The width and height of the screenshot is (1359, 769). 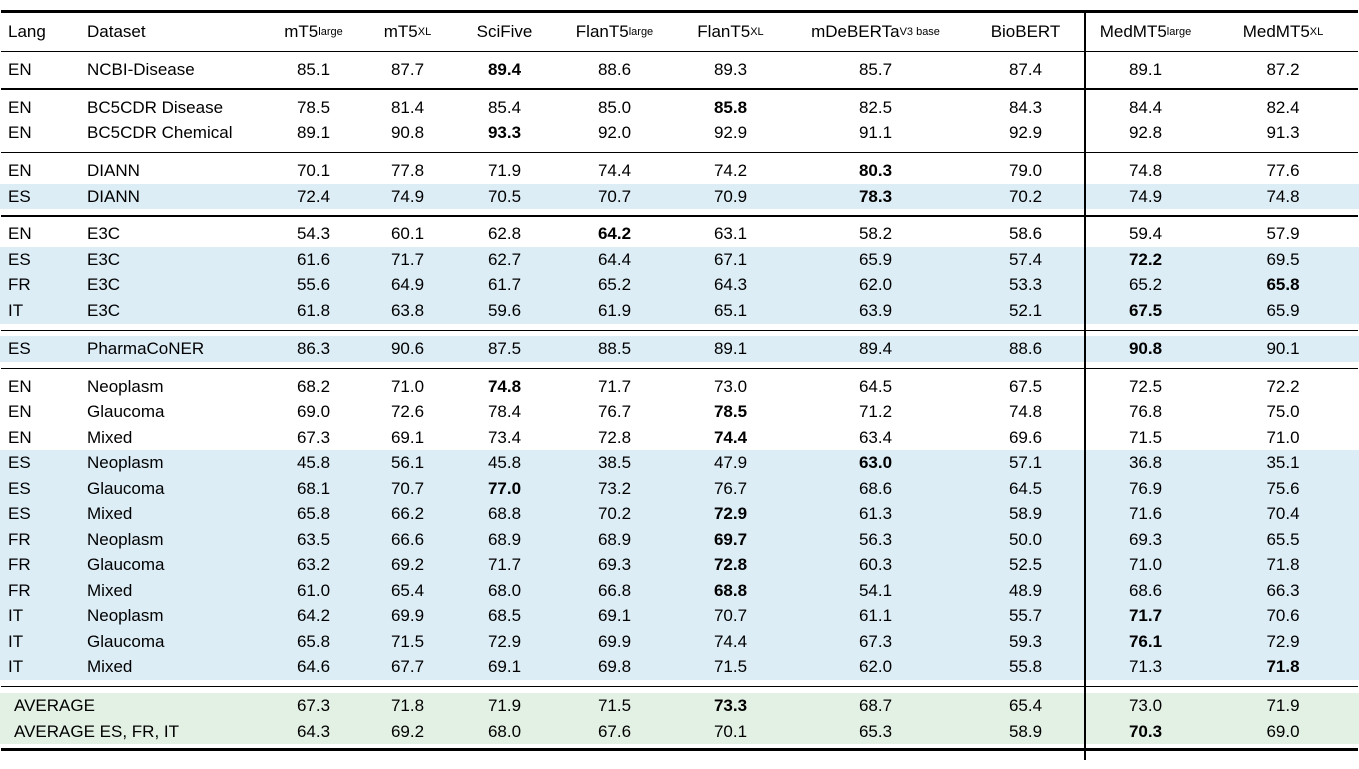 What do you see at coordinates (1279, 539) in the screenshot?
I see `value-cell: 65.5` at bounding box center [1279, 539].